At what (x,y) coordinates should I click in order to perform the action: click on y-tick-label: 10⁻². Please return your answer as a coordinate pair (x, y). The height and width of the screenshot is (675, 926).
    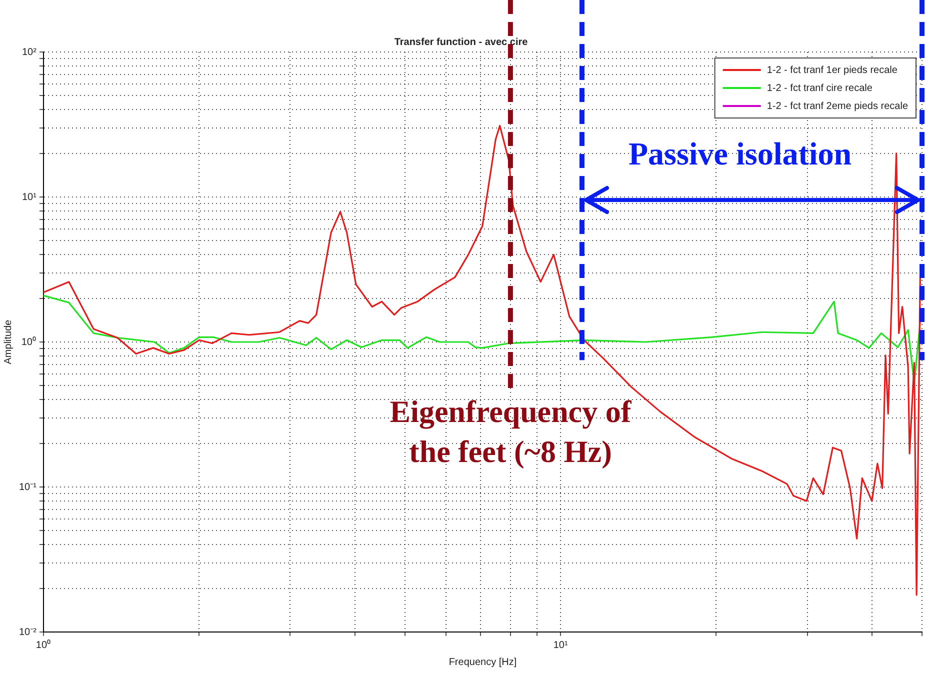
    Looking at the image, I should click on (28, 632).